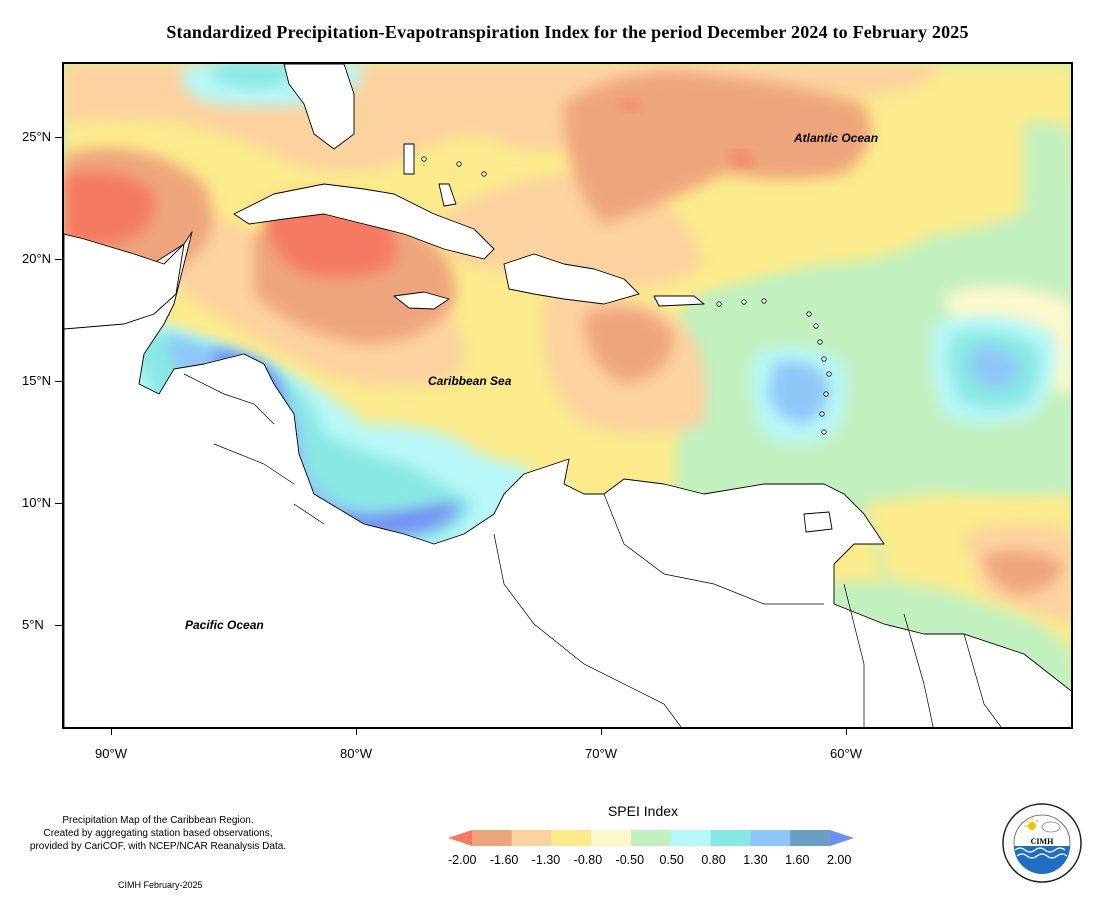  I want to click on legend-tick-label: 2.00, so click(839, 860).